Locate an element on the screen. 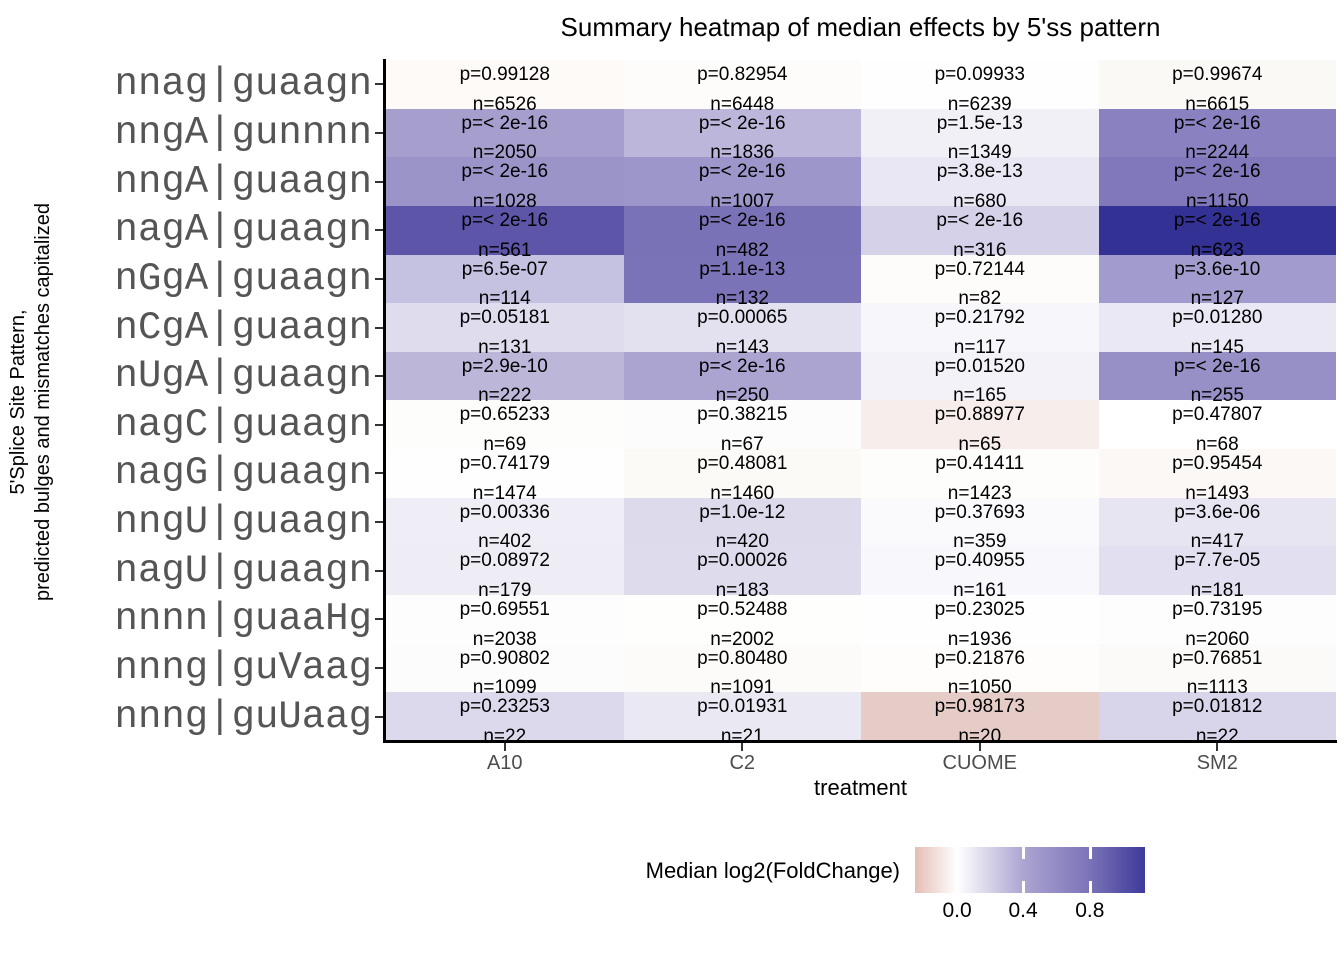  cell-count-label: n=179 is located at coordinates (505, 591).